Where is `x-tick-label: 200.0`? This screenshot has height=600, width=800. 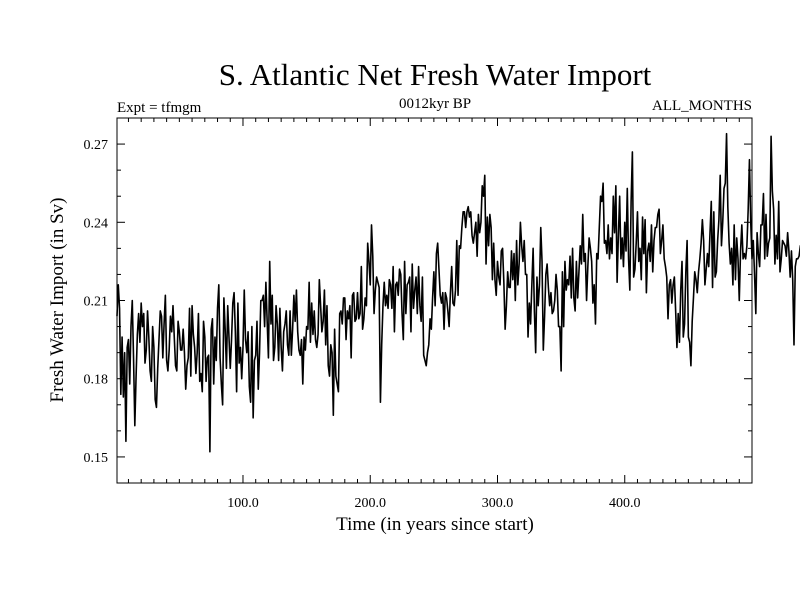
x-tick-label: 200.0 is located at coordinates (370, 503).